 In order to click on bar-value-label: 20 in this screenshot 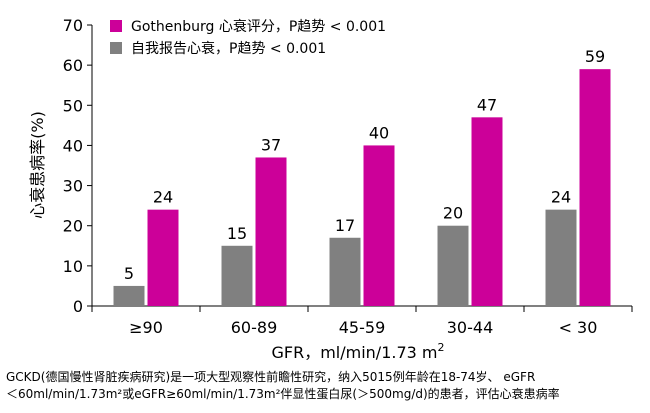, I will do `click(453, 213)`.